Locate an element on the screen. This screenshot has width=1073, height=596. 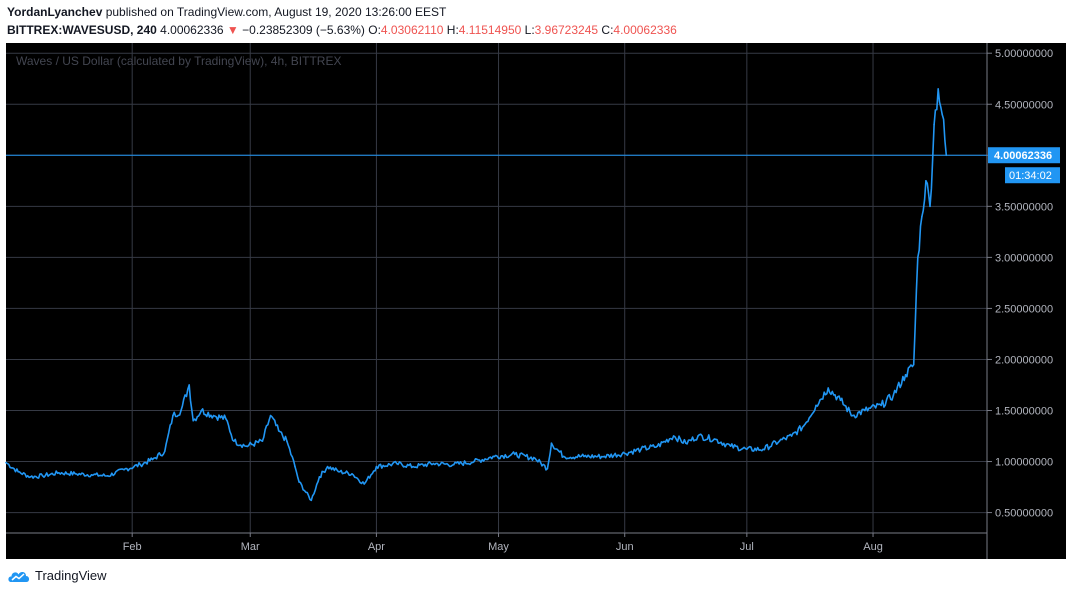
y-tick-label: 1.50000000 is located at coordinates (1024, 412).